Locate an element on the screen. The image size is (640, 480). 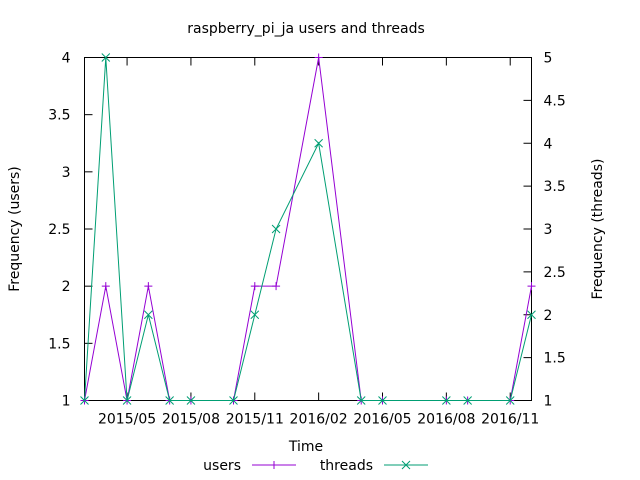
y-right-tick-label: 1 is located at coordinates (548, 402).